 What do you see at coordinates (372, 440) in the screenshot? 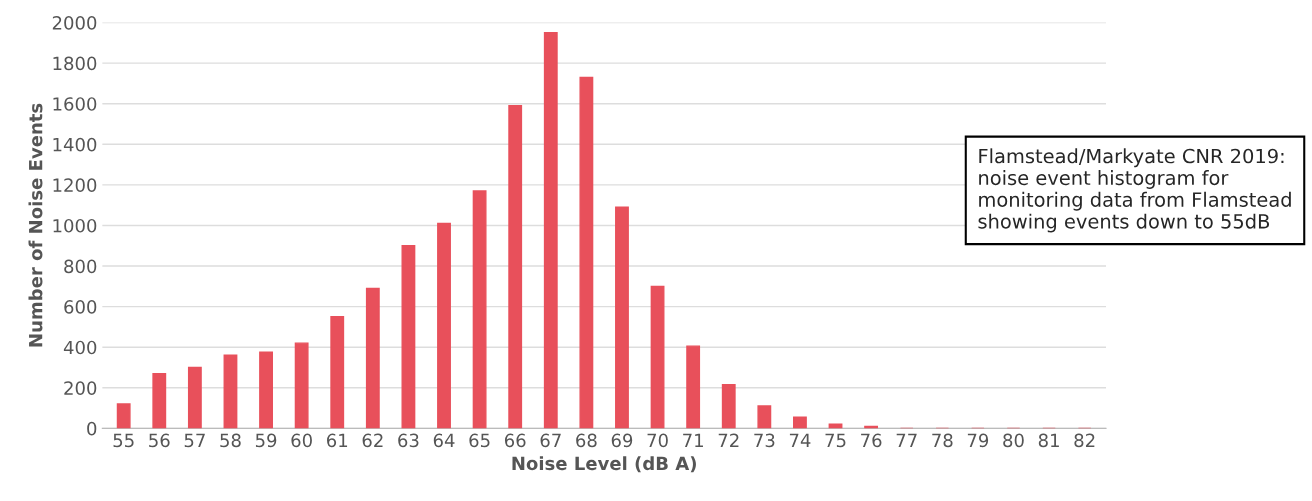
I see `x-tick-label: 62` at bounding box center [372, 440].